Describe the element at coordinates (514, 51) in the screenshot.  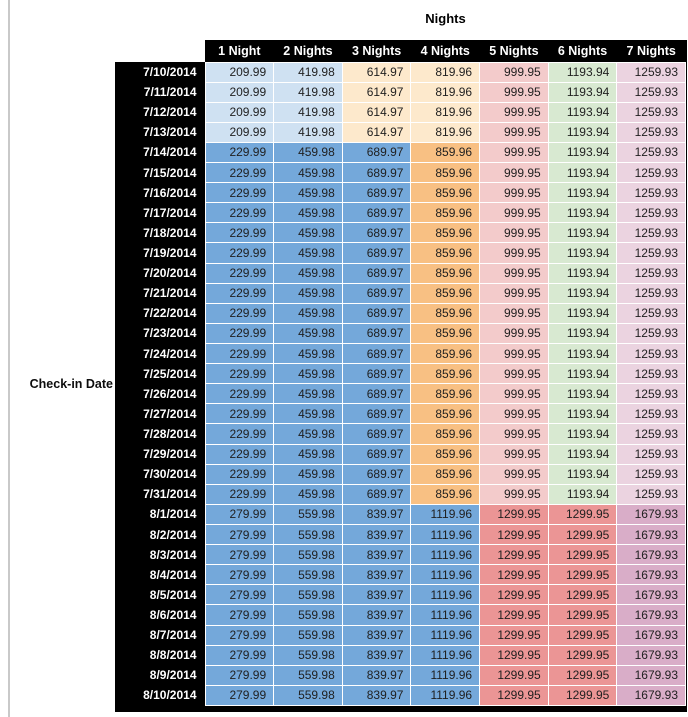
I see `col-header-5-nights: 5 Nights` at that location.